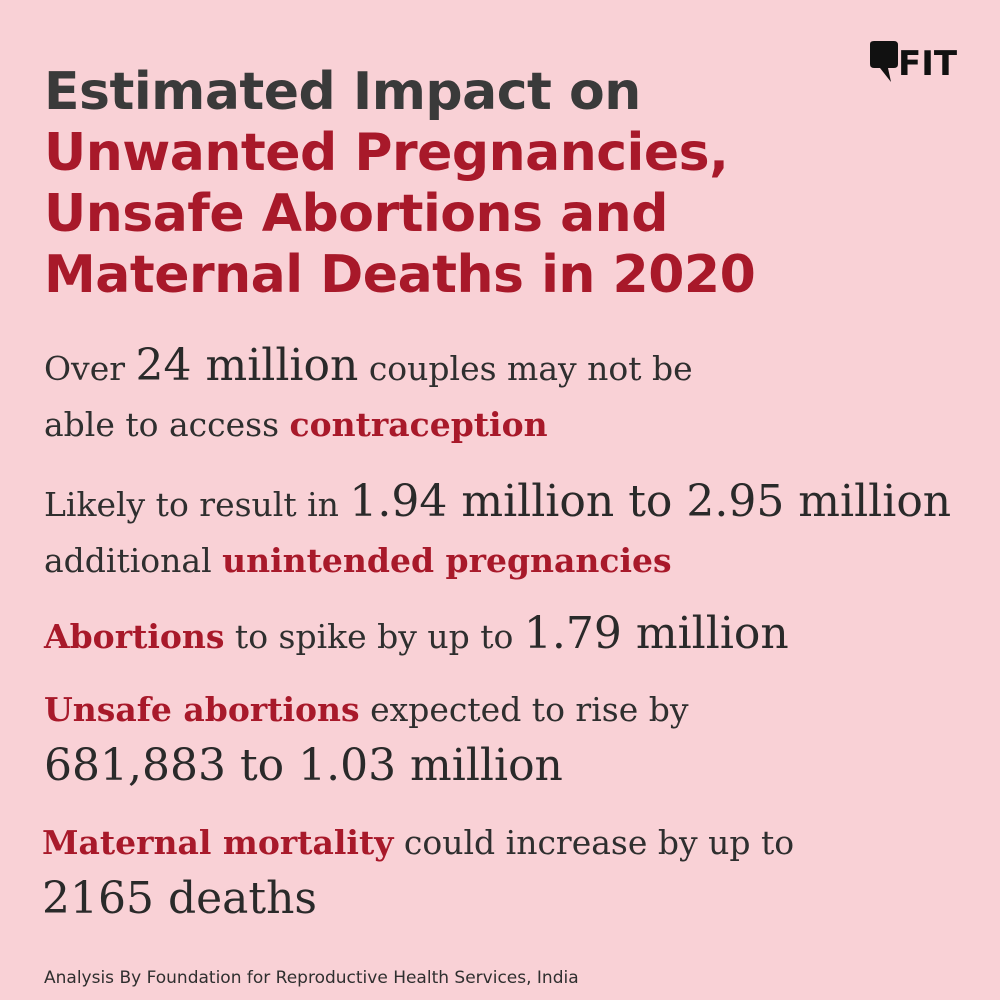 Image resolution: width=1000 pixels, height=1000 pixels. What do you see at coordinates (133, 560) in the screenshot?
I see `fact-2-line2: additional` at bounding box center [133, 560].